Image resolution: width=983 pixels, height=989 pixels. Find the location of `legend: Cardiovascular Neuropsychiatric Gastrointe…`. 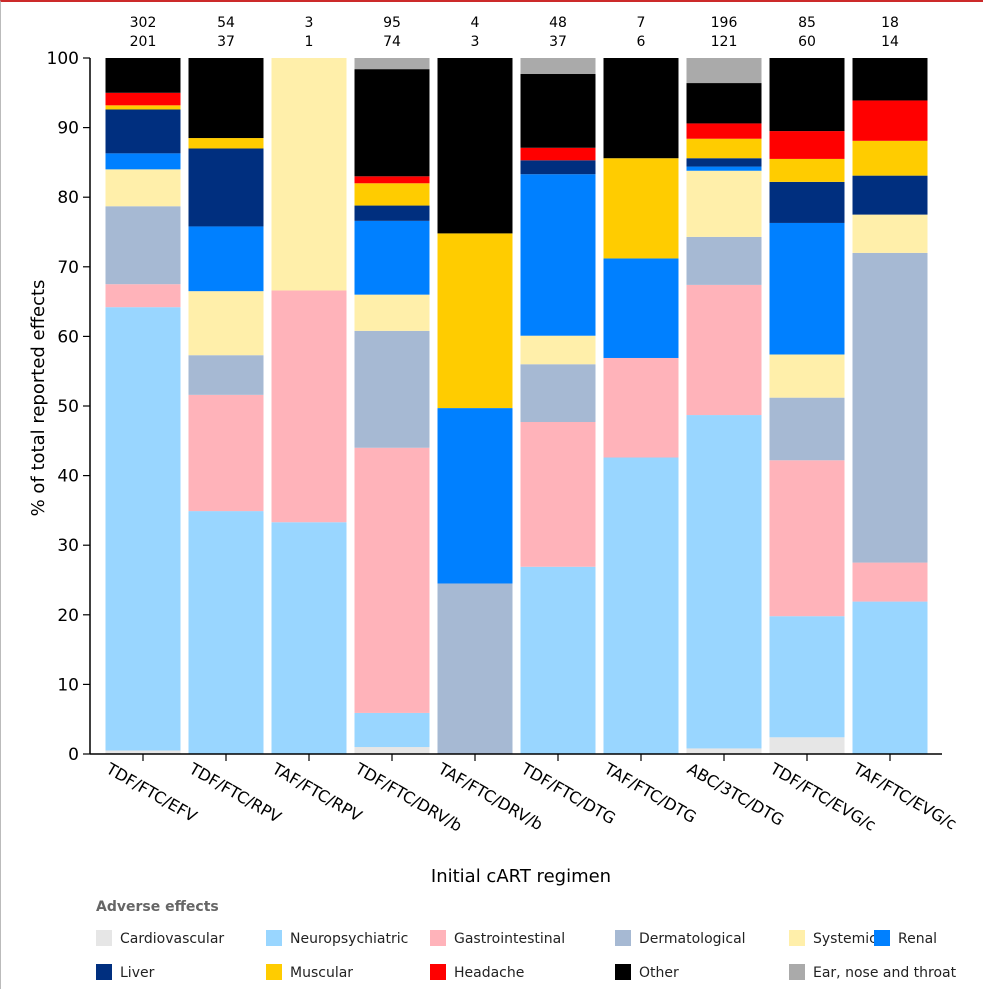

legend: Cardiovascular Neuropsychiatric Gastrointe… is located at coordinates (526, 955).